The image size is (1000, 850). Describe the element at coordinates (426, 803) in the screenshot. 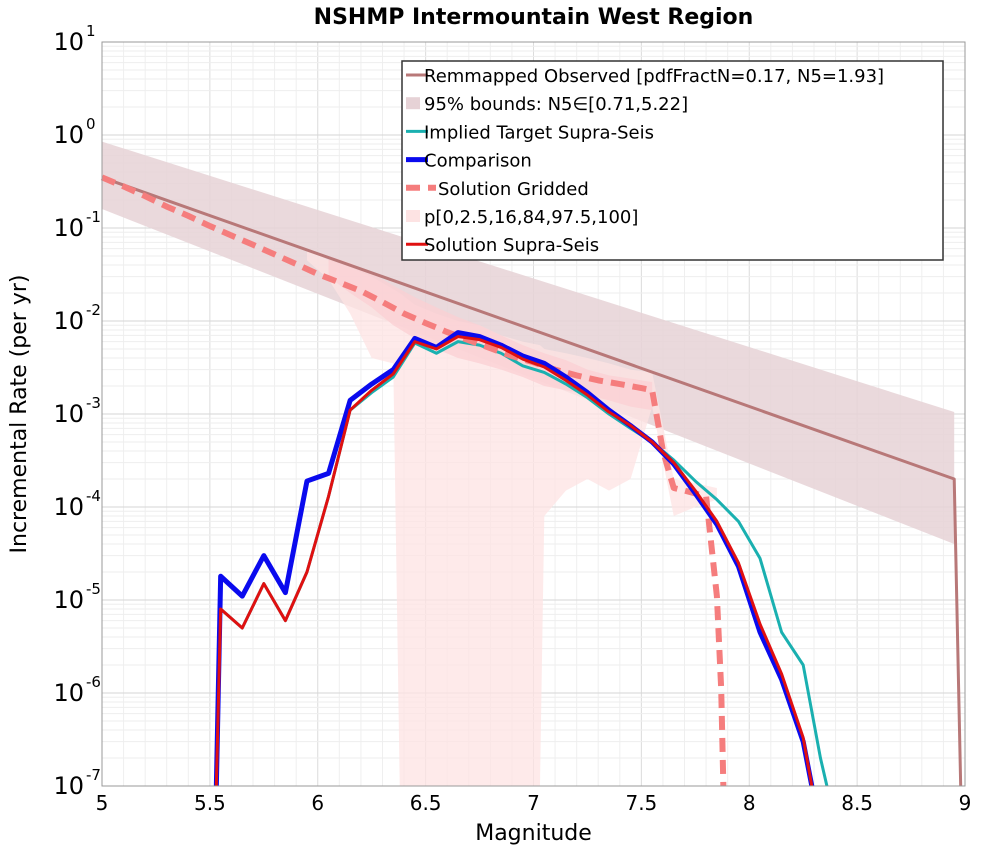

I see `x-tick-label: 6.5` at that location.